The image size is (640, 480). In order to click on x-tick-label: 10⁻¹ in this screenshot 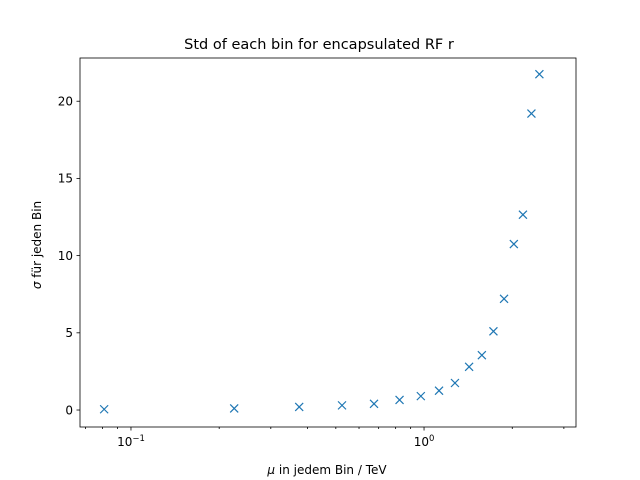, I will do `click(131, 441)`.